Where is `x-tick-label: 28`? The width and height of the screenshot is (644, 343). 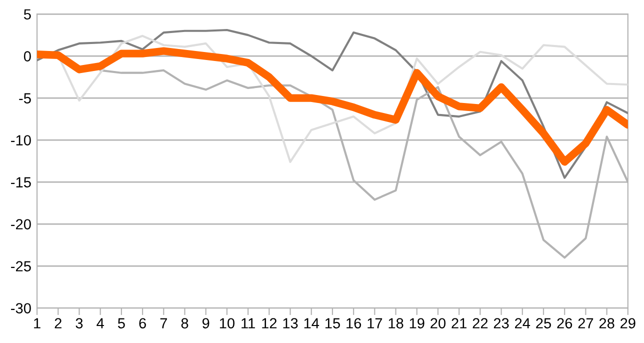 x-tick-label: 28 is located at coordinates (606, 323).